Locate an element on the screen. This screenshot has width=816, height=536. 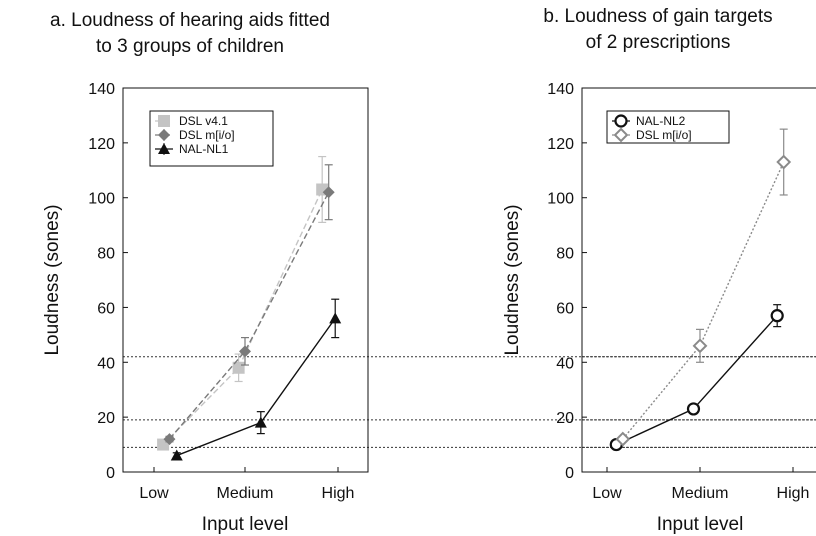
panel-b-title-line2: of 2 prescriptions is located at coordinates (658, 42).